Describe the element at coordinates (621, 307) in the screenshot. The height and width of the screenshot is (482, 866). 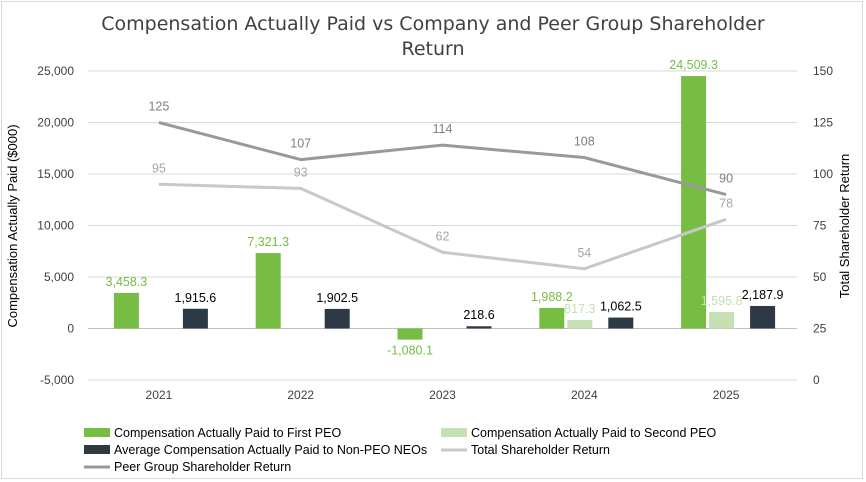
I see `bar-data-label: 1,062.5` at that location.